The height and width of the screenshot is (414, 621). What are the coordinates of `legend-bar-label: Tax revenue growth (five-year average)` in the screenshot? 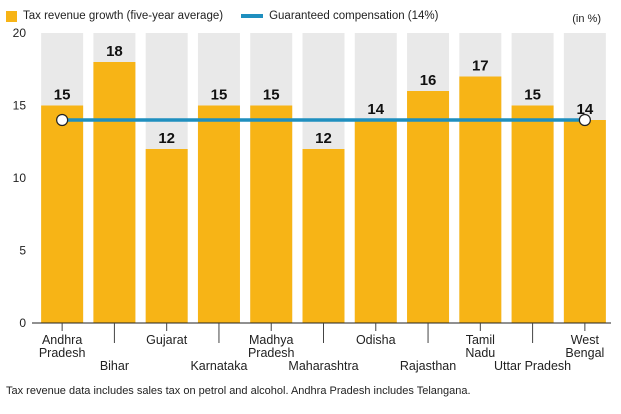 It's located at (123, 16).